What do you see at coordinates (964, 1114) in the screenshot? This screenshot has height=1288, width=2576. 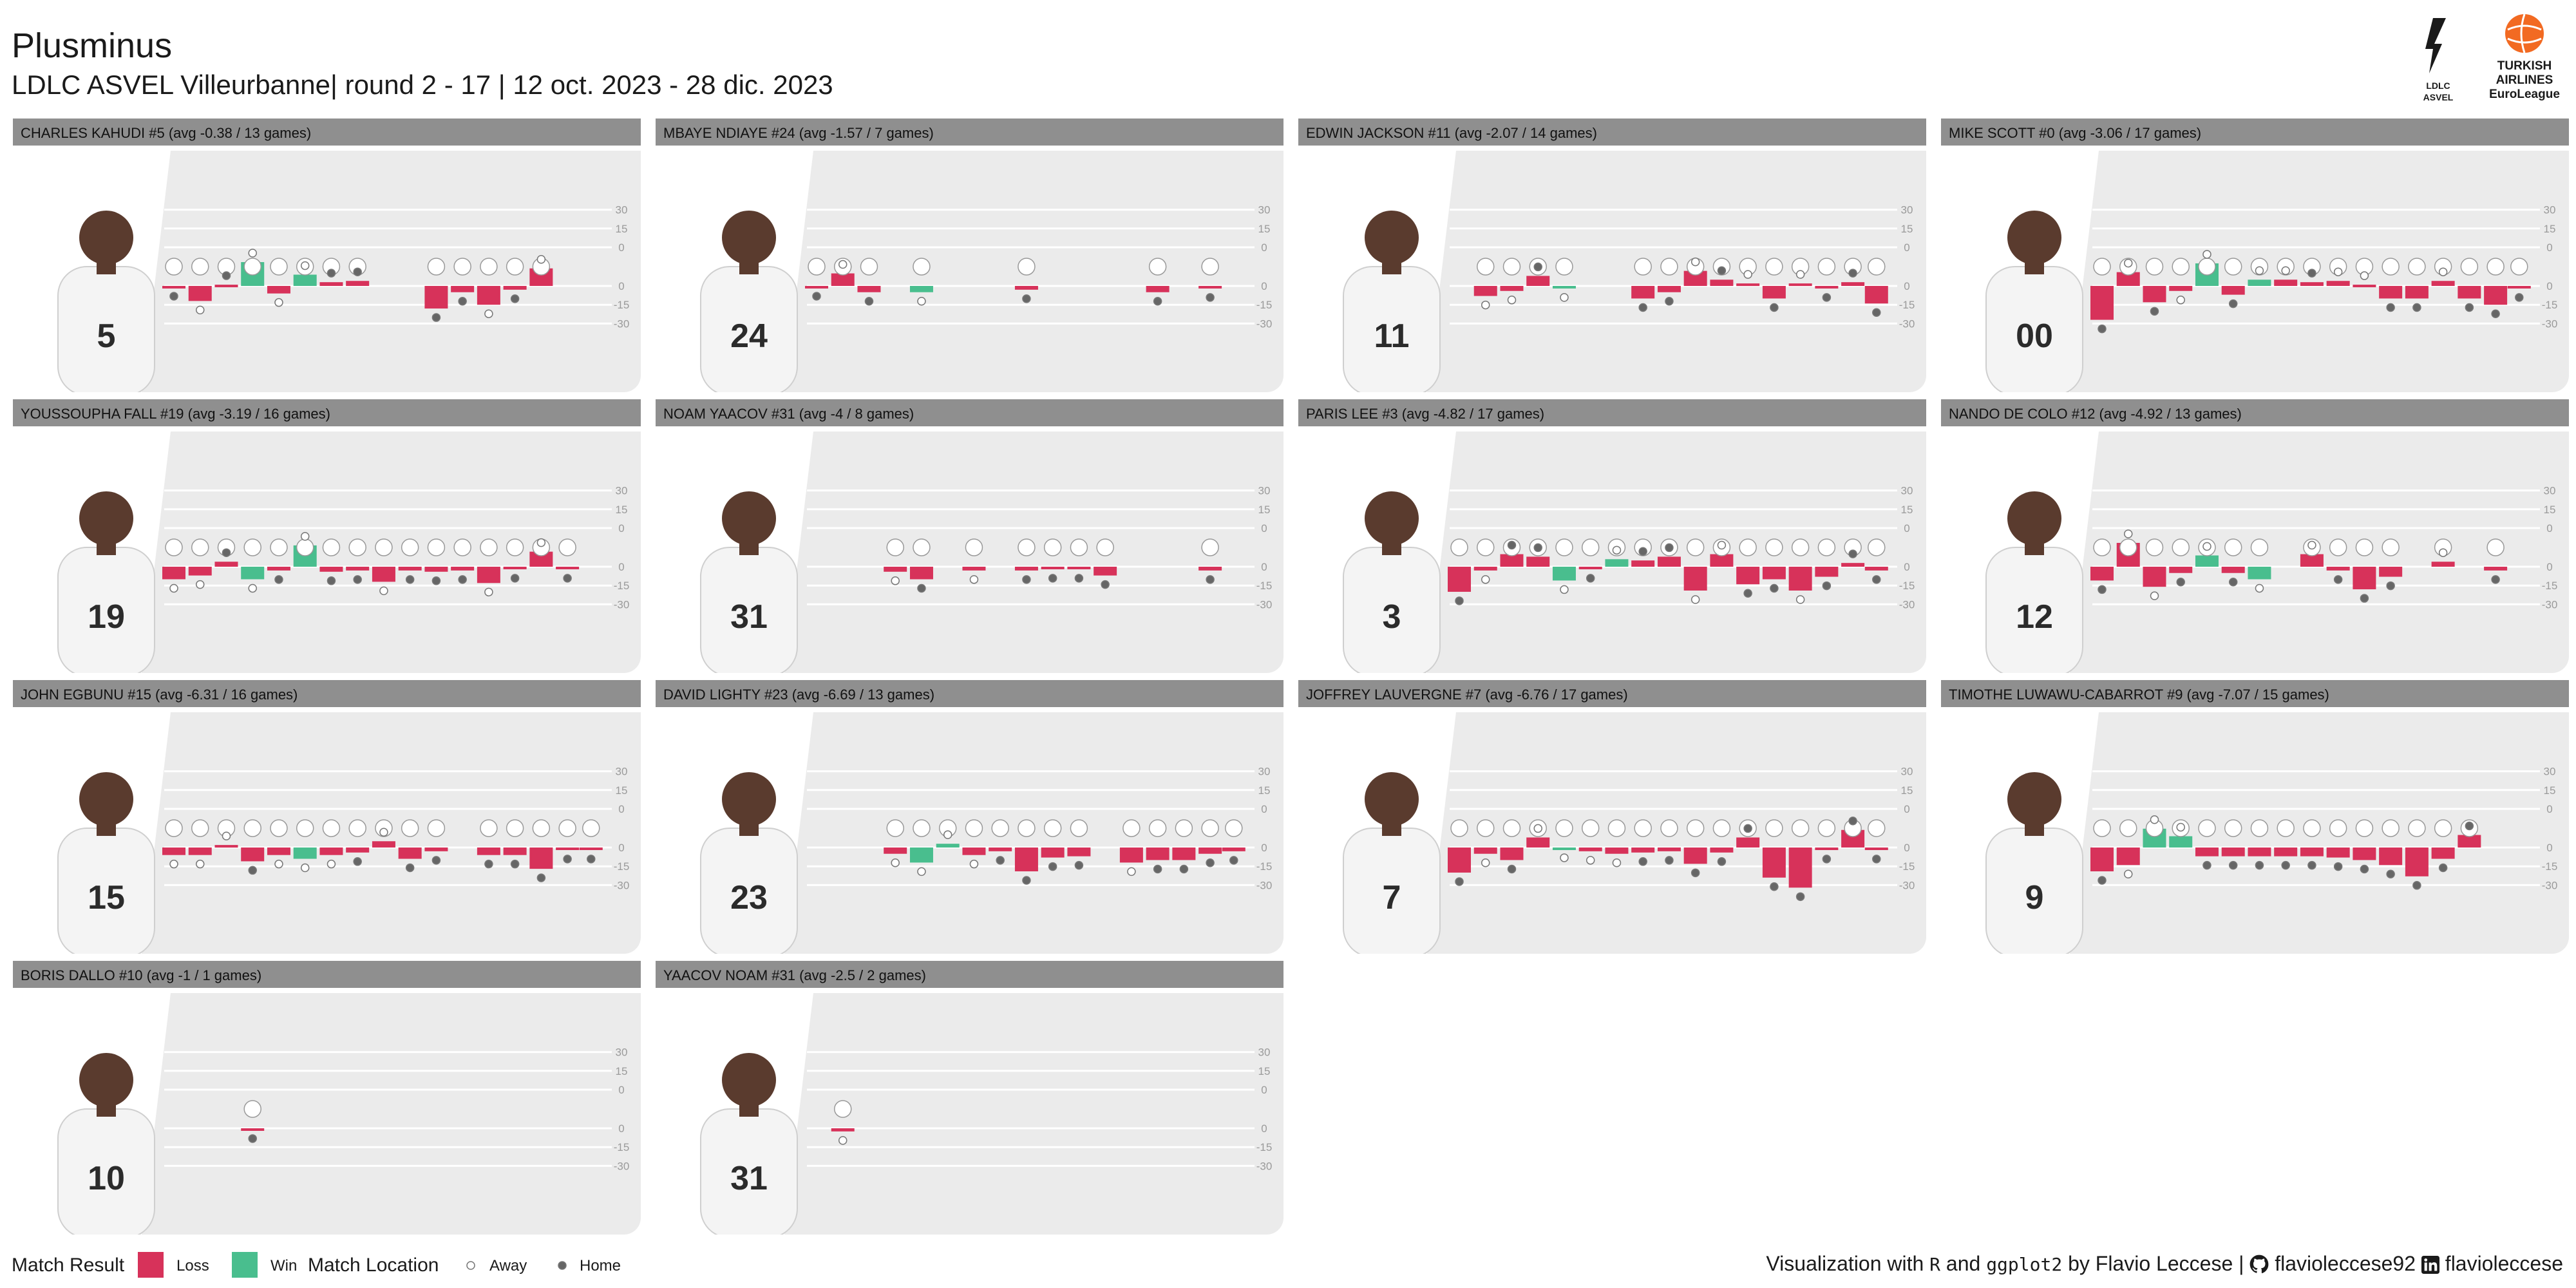 I see `panel-chart: 30 15 0 0 -15 -30 31` at bounding box center [964, 1114].